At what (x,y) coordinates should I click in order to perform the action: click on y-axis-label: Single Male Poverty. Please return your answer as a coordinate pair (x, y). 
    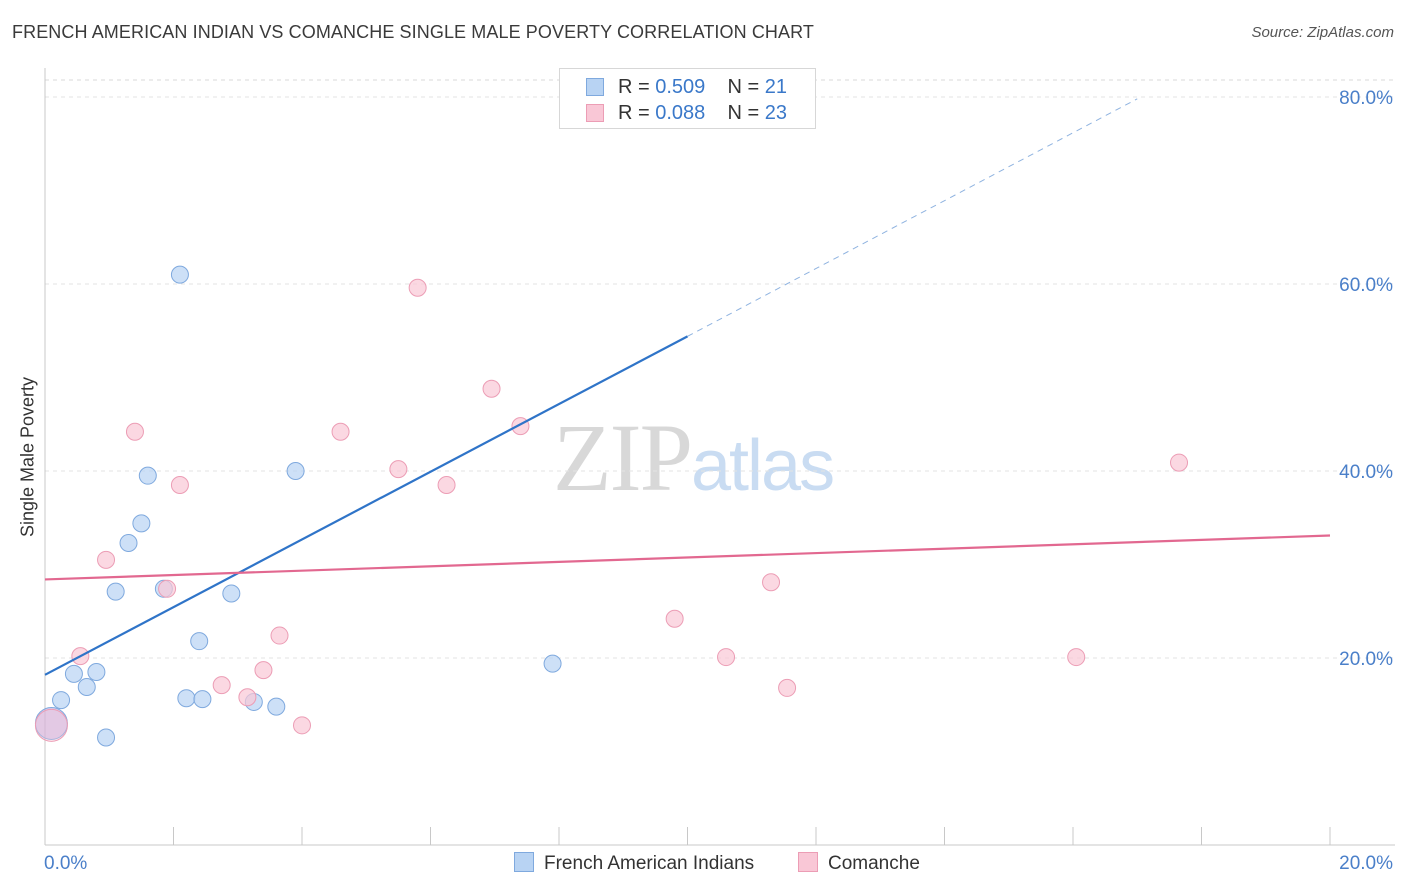
    Looking at the image, I should click on (27, 457).